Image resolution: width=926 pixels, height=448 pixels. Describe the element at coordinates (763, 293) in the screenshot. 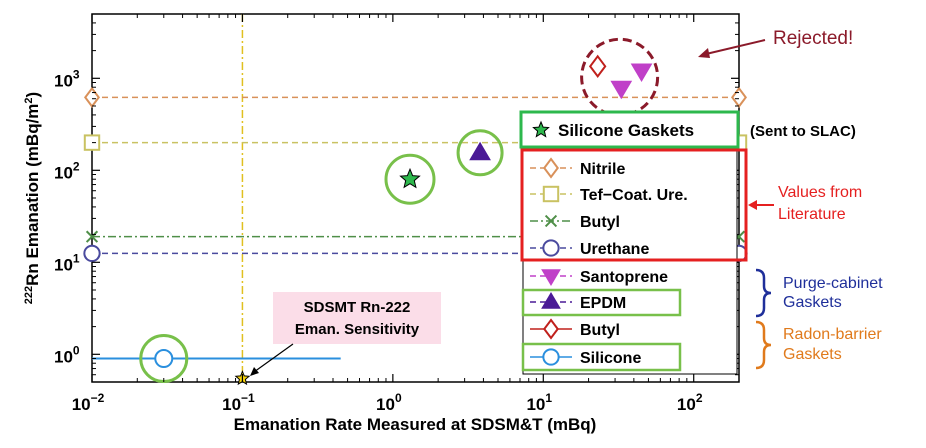

I see `purge-brace` at that location.